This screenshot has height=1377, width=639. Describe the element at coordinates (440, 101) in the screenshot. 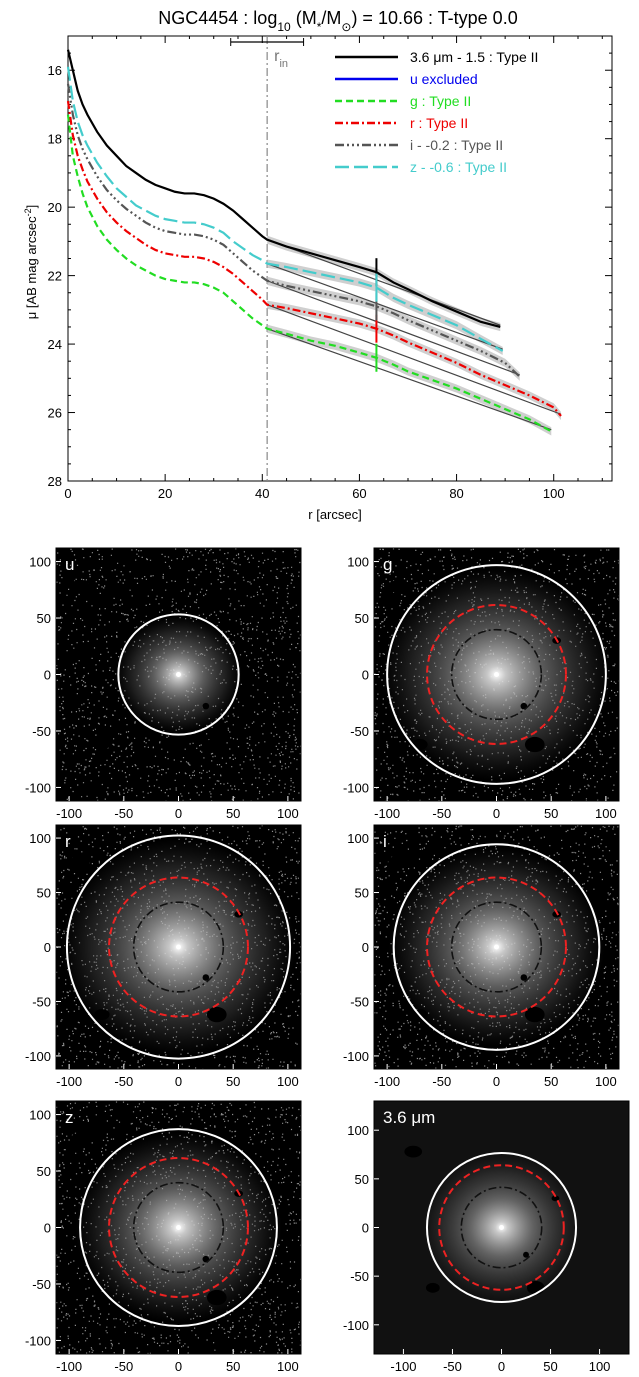

I see `legend-entry: g : Type II` at that location.